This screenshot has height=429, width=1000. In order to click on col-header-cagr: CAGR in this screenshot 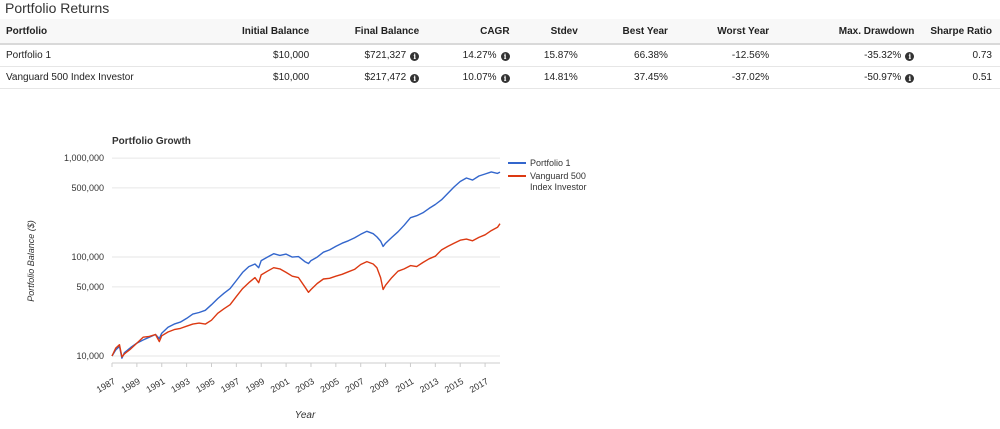, I will do `click(472, 32)`.